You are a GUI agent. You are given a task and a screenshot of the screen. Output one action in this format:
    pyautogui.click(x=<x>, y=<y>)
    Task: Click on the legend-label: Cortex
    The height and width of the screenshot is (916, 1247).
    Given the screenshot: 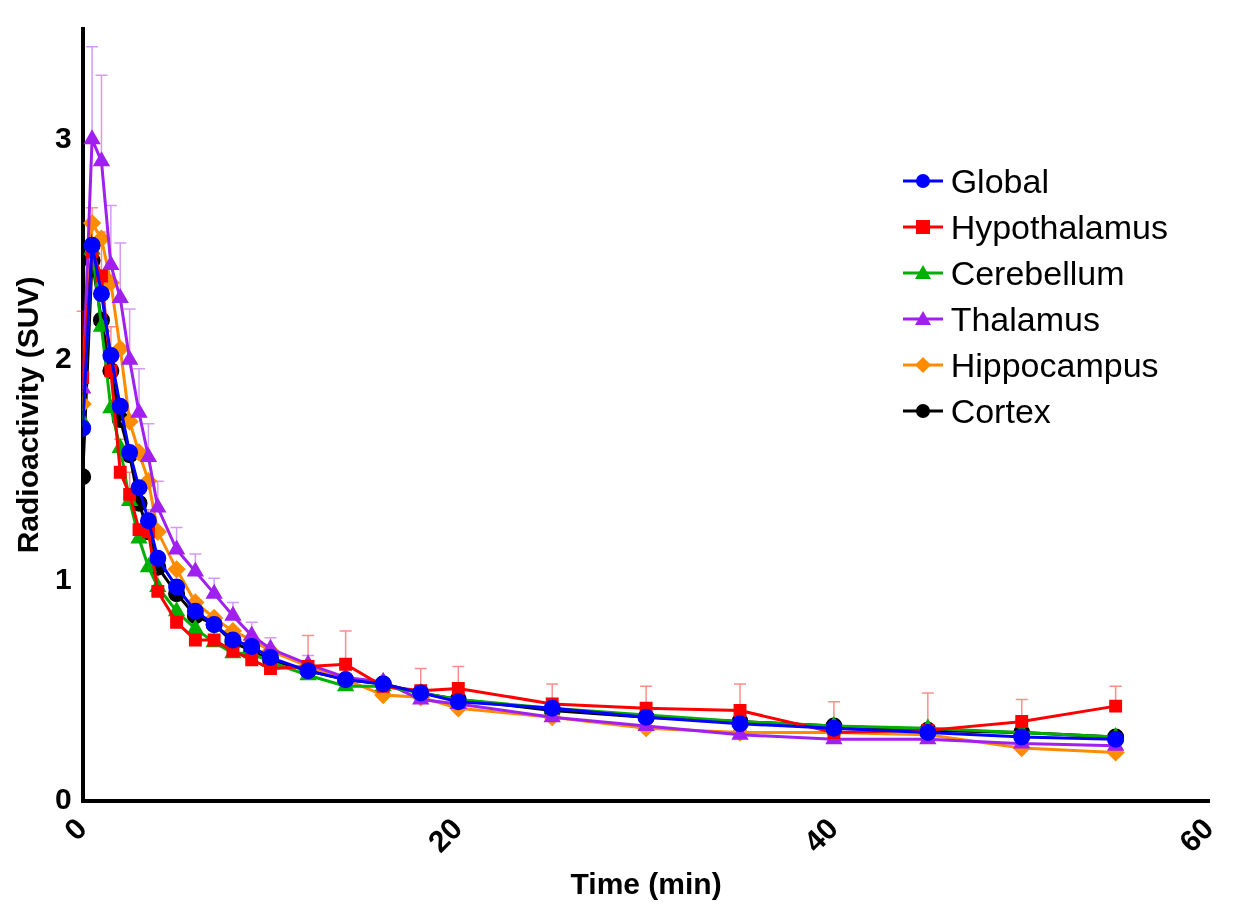 What is the action you would take?
    pyautogui.click(x=1000, y=411)
    